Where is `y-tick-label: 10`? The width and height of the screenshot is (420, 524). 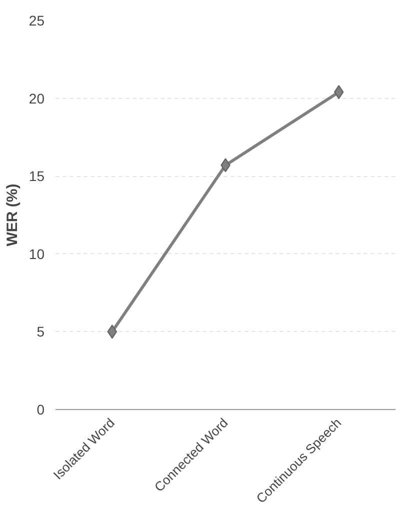 y-tick-label: 10 is located at coordinates (36, 254).